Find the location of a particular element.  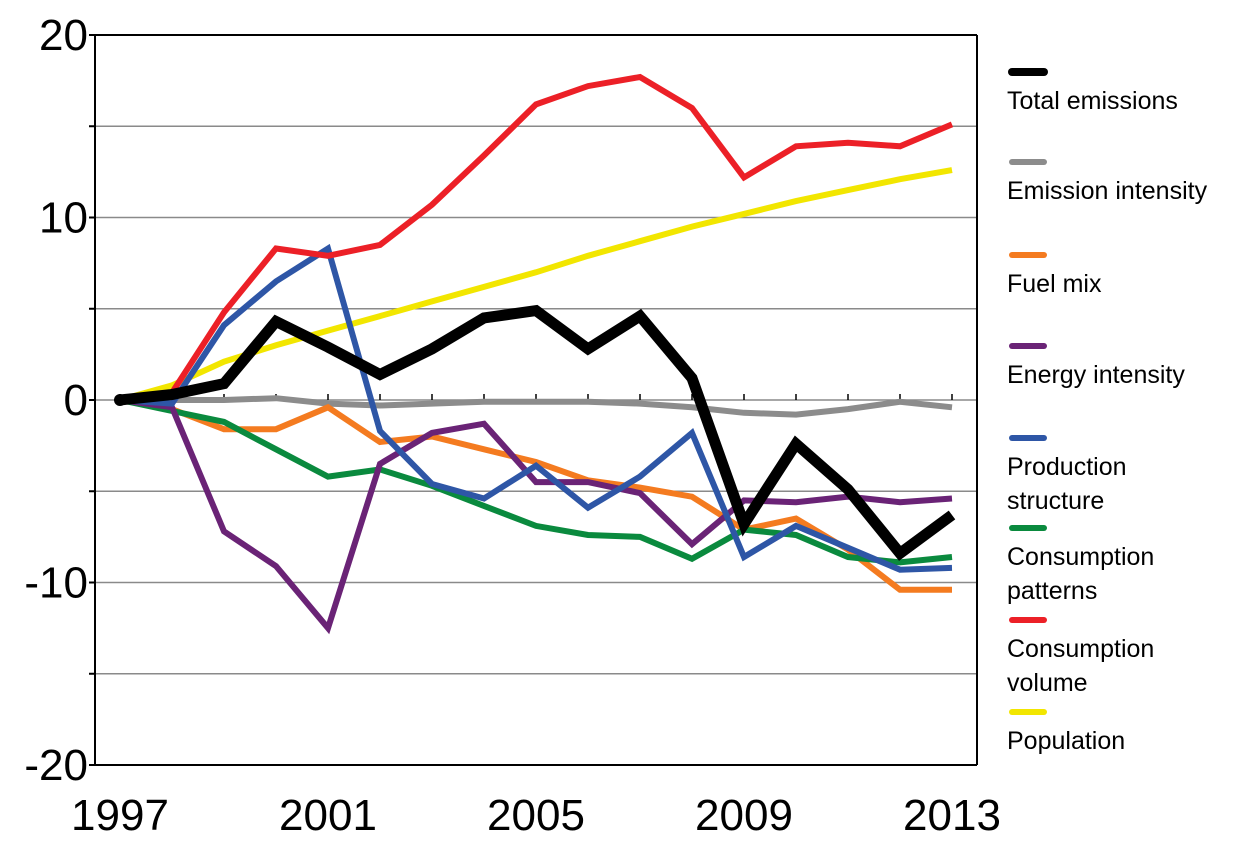

x-tick-label: 2013 is located at coordinates (952, 815).